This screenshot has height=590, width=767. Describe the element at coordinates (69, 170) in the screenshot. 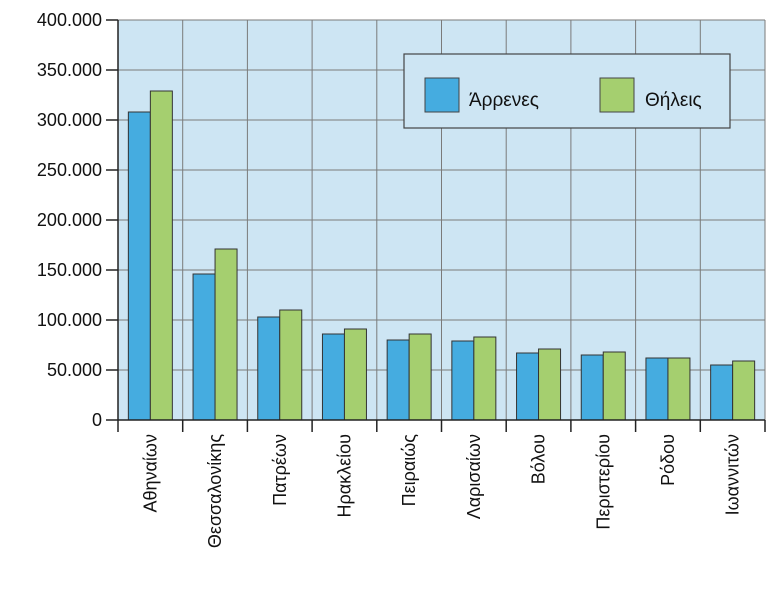

I see `y-tick-label: 250.000` at that location.